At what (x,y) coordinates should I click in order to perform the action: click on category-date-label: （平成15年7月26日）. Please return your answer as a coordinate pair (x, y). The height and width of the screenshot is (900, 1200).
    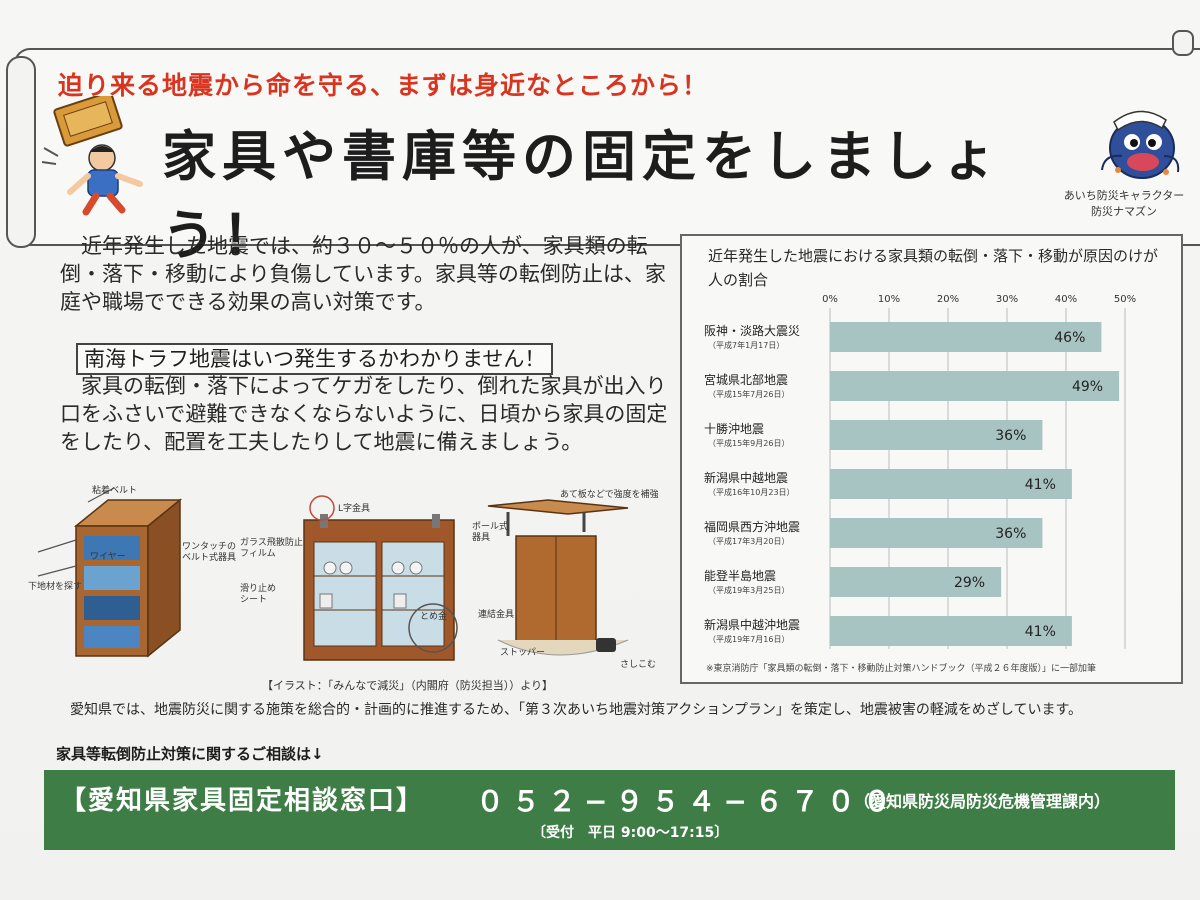
    Looking at the image, I should click on (748, 394).